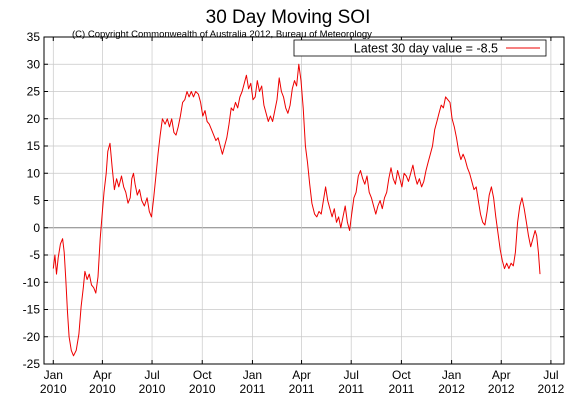 The image size is (576, 403). I want to click on y-tick-label: 20, so click(34, 119).